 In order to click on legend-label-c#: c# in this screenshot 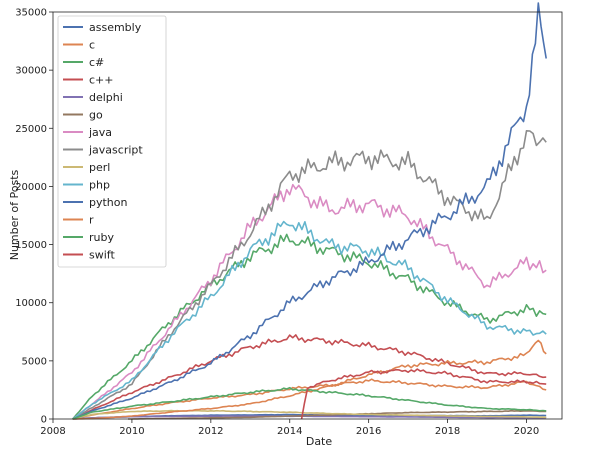, I will do `click(96, 62)`.